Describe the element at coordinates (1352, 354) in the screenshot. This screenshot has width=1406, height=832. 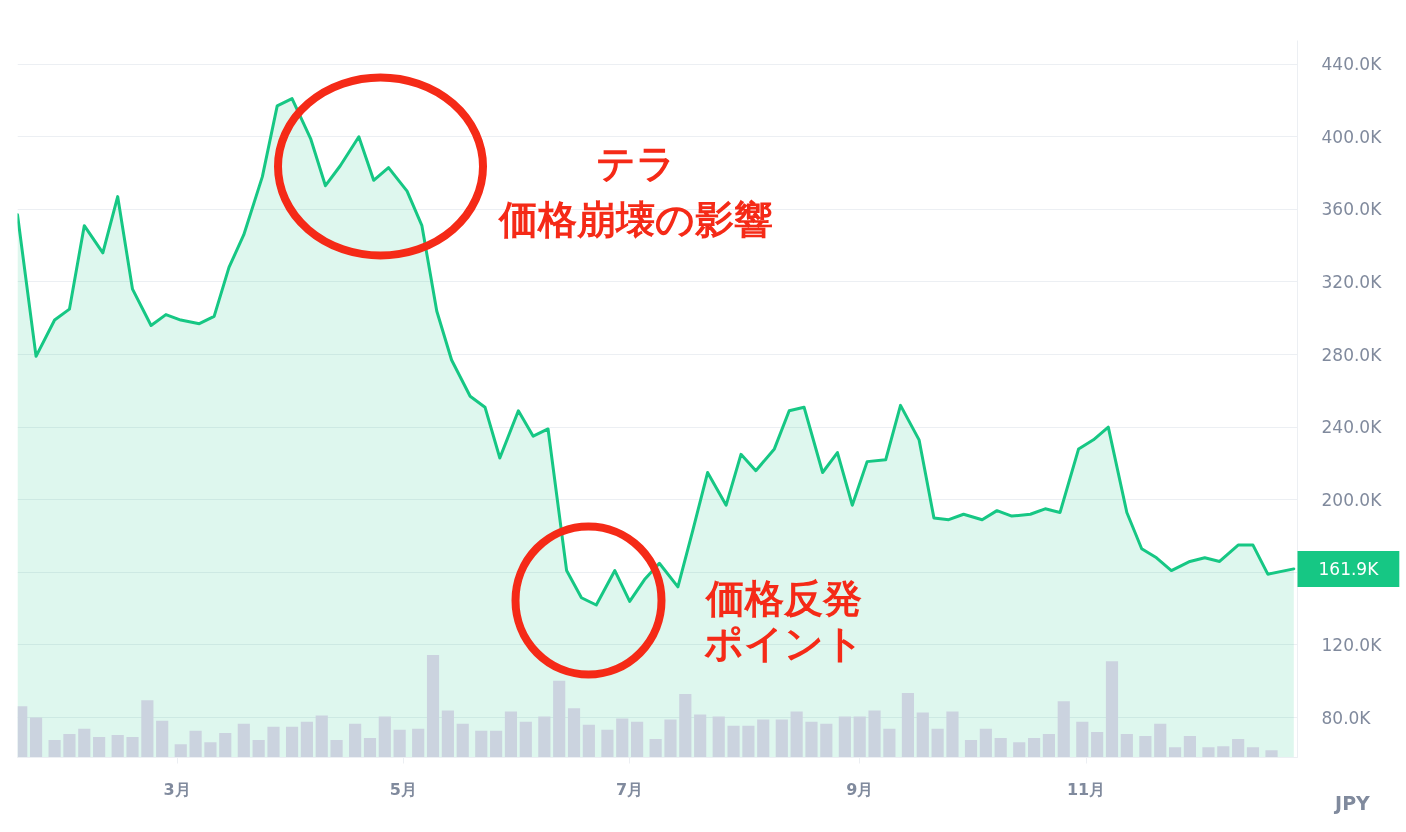
I see `y-tick-label: 280.0K` at that location.